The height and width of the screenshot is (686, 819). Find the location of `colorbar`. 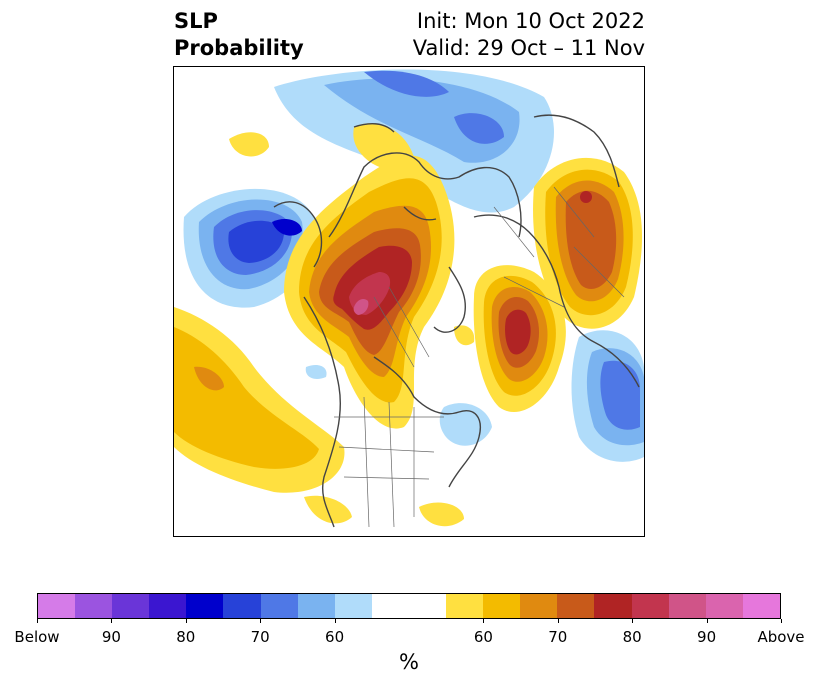

colorbar is located at coordinates (409, 606).